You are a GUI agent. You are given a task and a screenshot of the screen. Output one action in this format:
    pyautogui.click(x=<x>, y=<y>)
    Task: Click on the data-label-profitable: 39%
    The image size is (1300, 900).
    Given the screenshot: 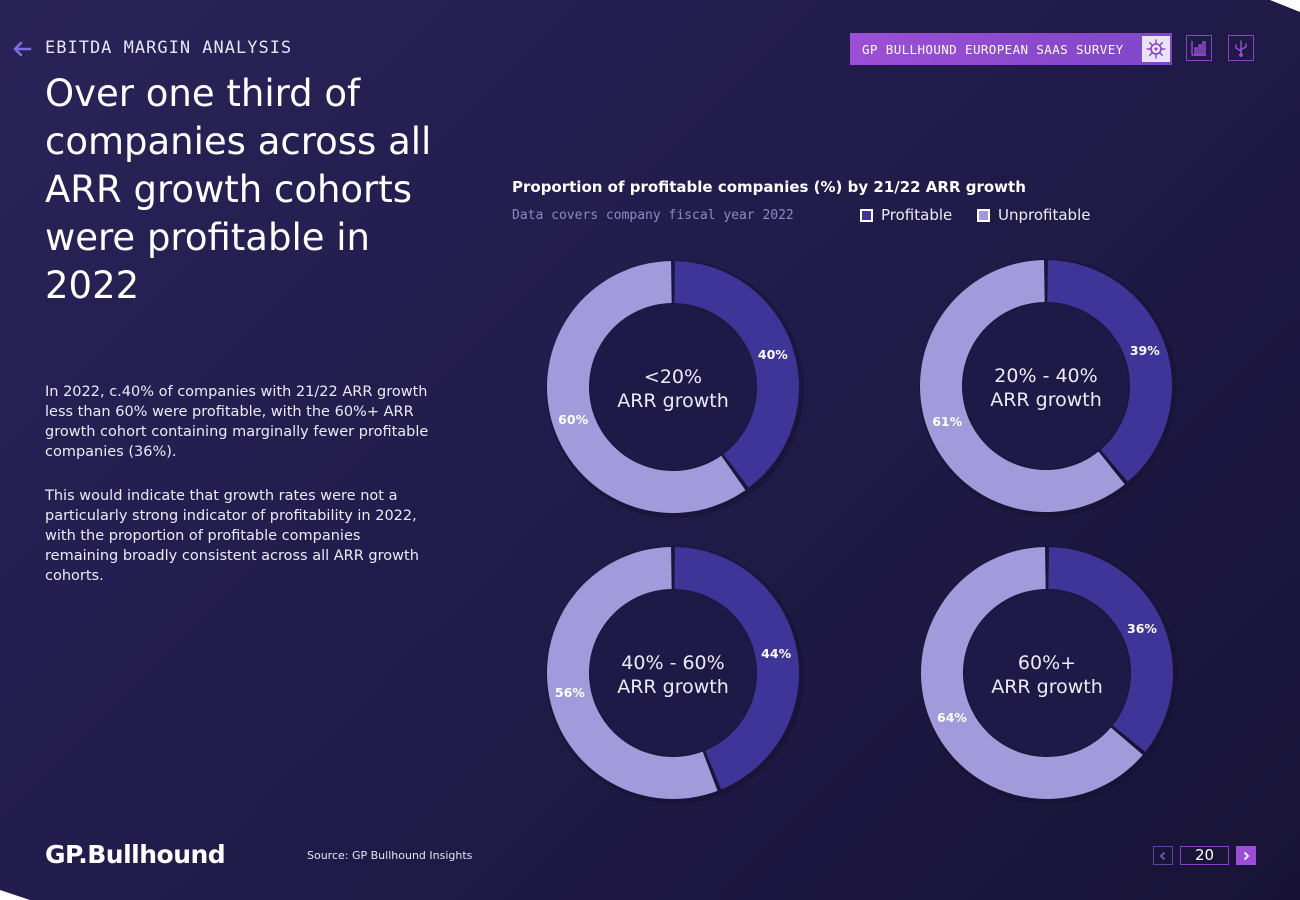 What is the action you would take?
    pyautogui.click(x=1145, y=350)
    